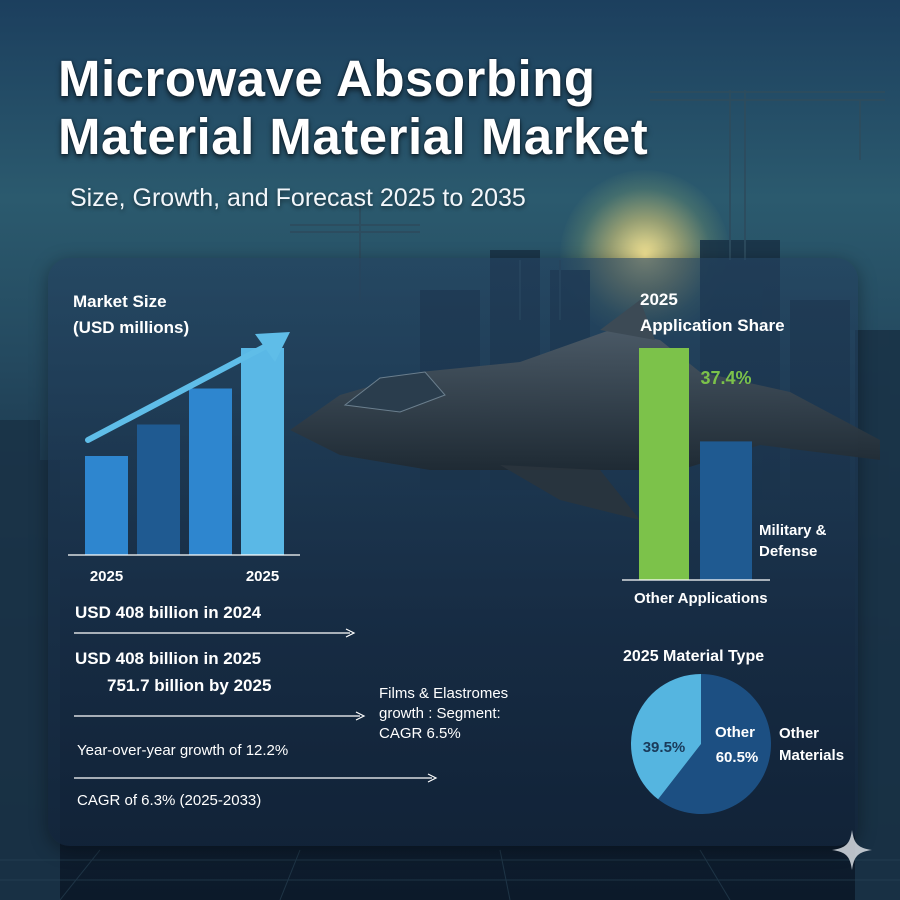 This screenshot has width=900, height=900. I want to click on military-defense-label-line-2: Defense, so click(788, 551).